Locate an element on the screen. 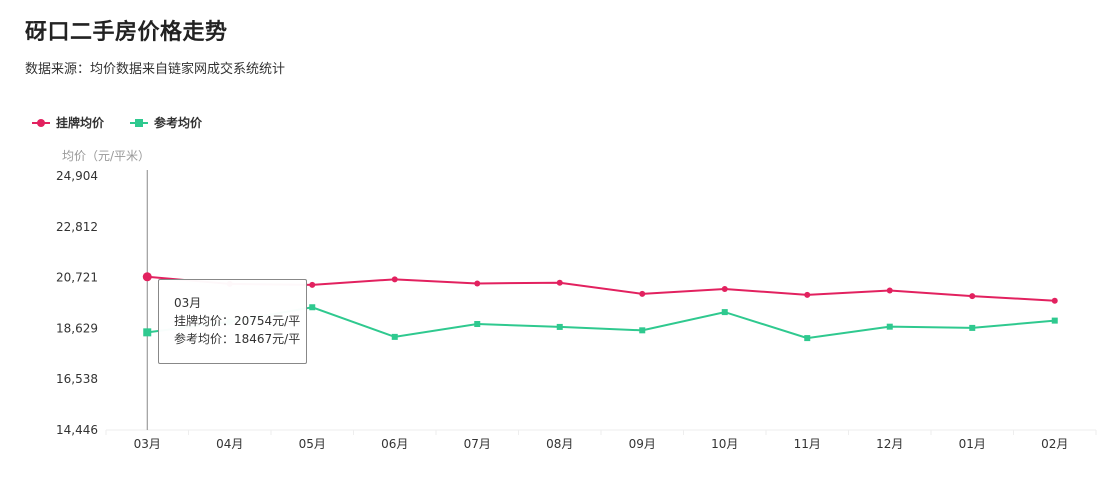 This screenshot has width=1112, height=498. page-title: 砑口二手房价格走势 is located at coordinates (126, 32).